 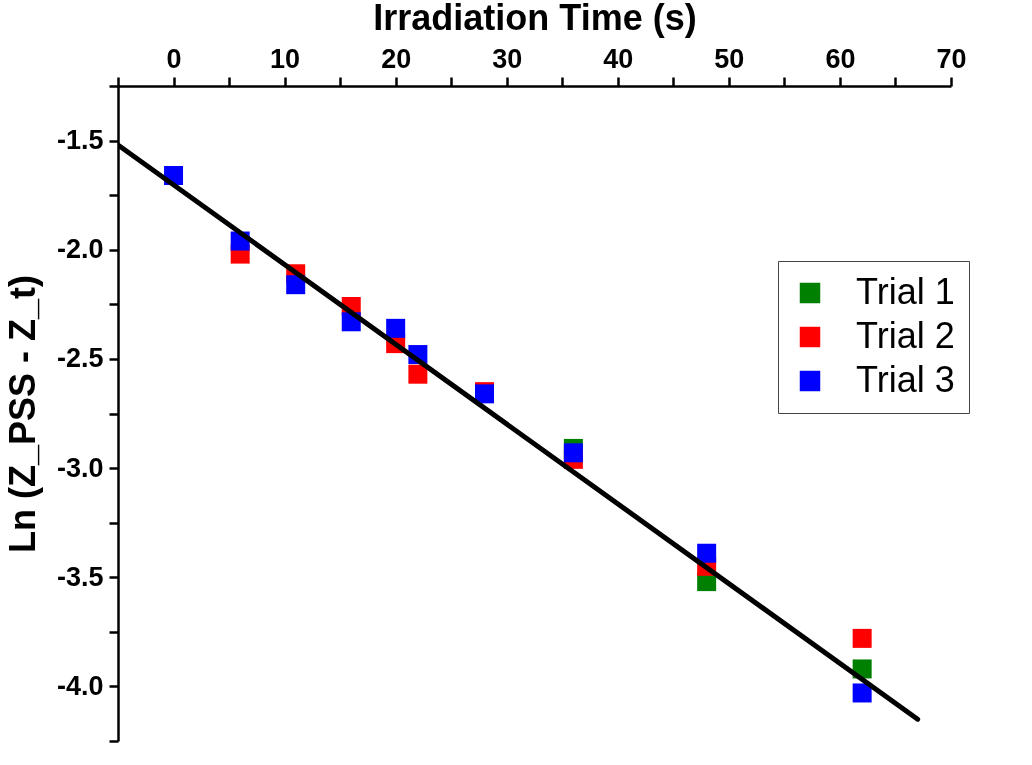 What do you see at coordinates (80, 249) in the screenshot?
I see `y-tick-label: -2.0` at bounding box center [80, 249].